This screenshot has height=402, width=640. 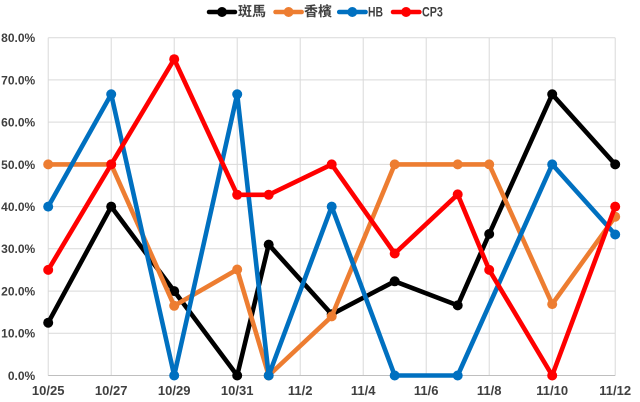 What do you see at coordinates (18, 80) in the screenshot?
I see `svg-text: 70.0%` at bounding box center [18, 80].